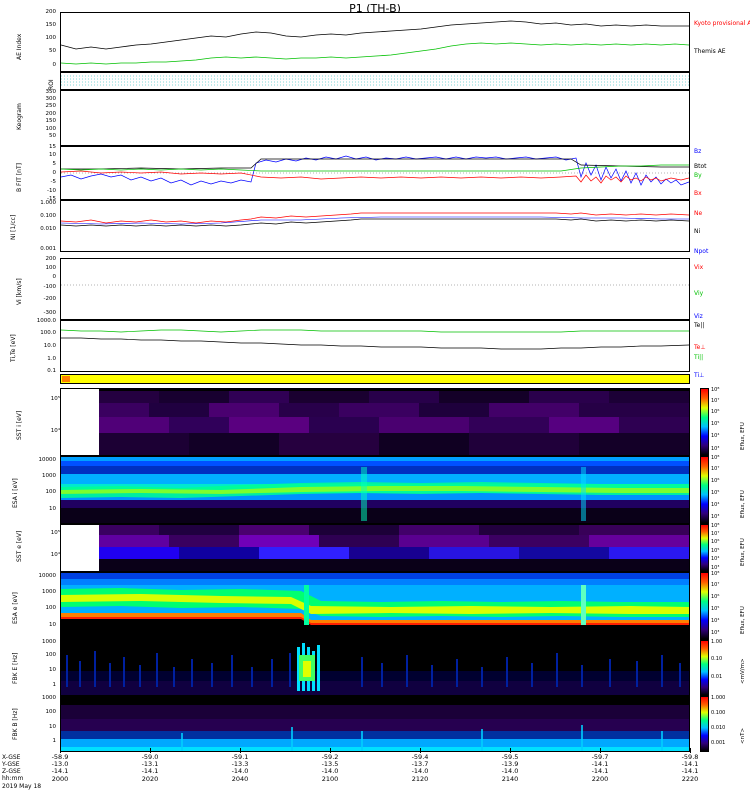 This screenshot has height=800, width=750. Describe the element at coordinates (11, 757) in the screenshot. I see `footer-row-x: X-GSE` at that location.